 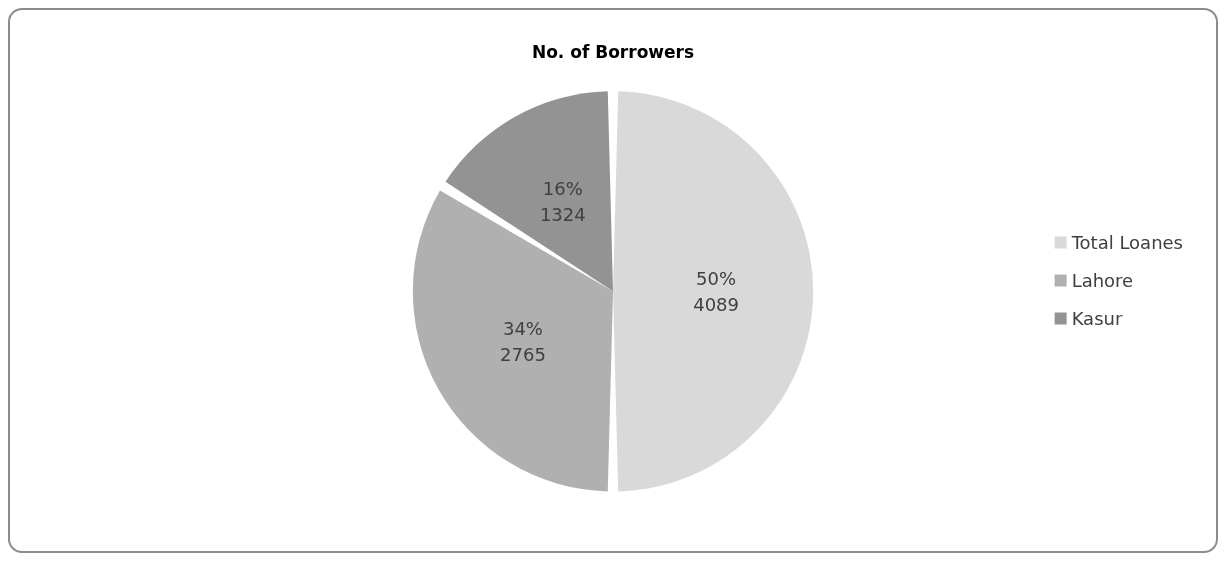 I want to click on legend-label: Kasur, so click(x=1097, y=318).